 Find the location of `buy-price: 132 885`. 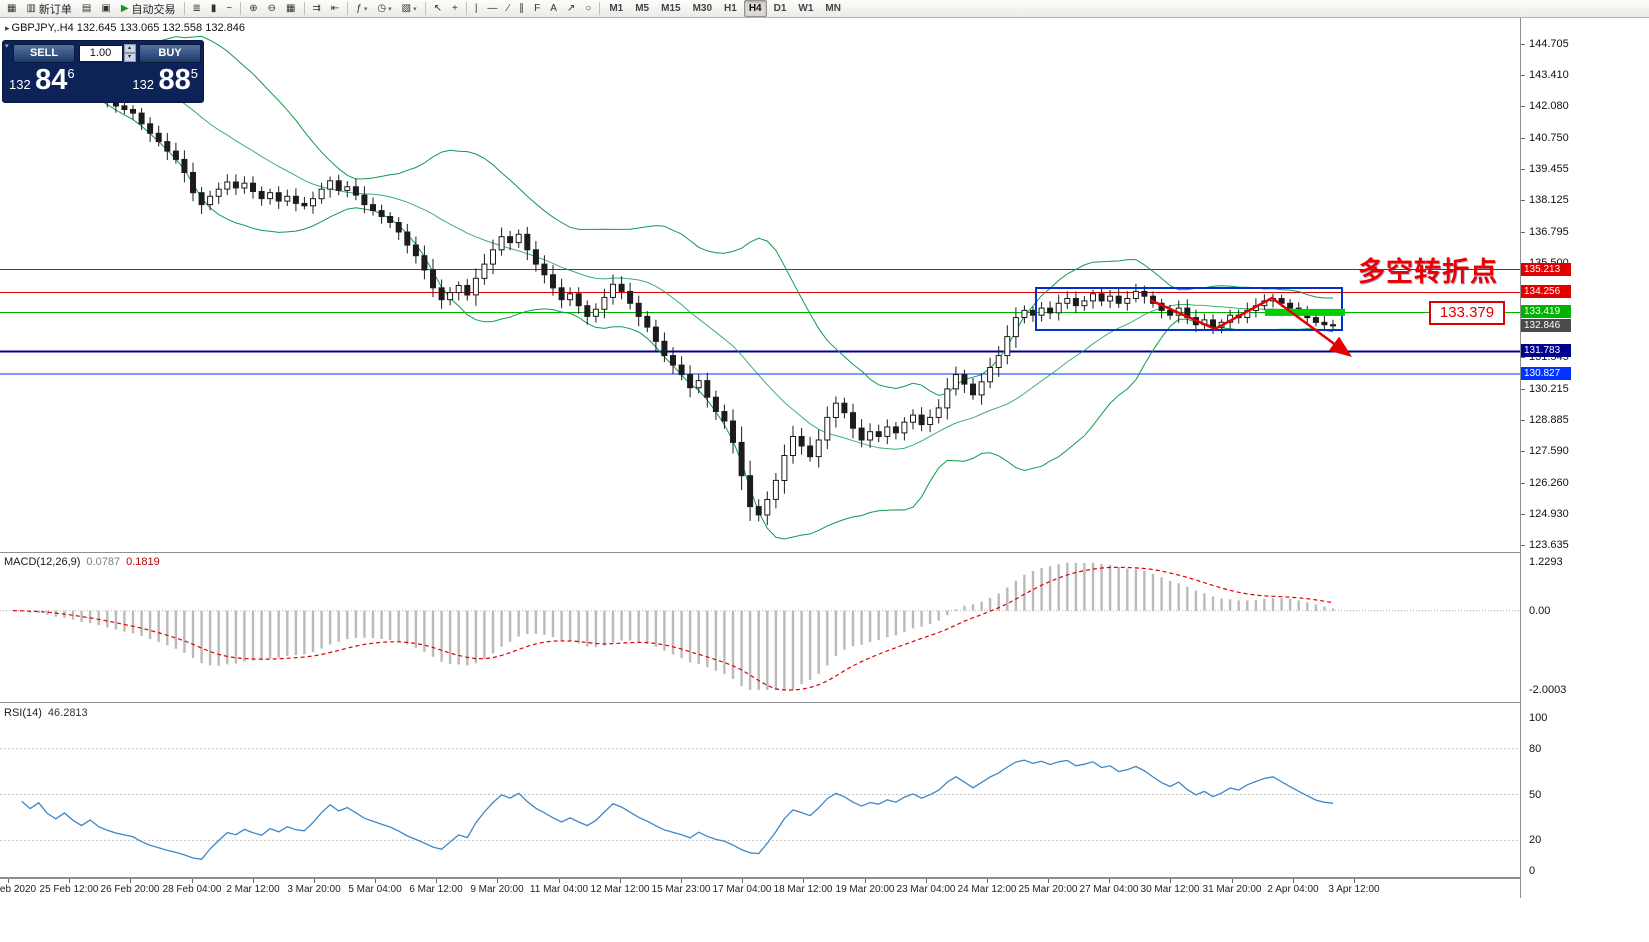

buy-price: 132 885 is located at coordinates (165, 80).